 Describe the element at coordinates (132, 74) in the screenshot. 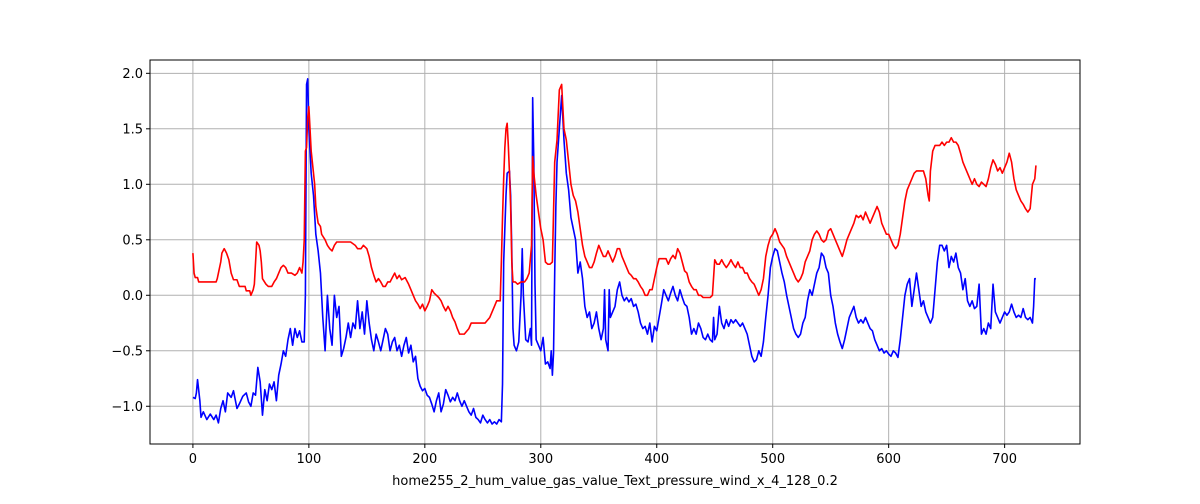

I see `y-tick-label: 2.0` at that location.